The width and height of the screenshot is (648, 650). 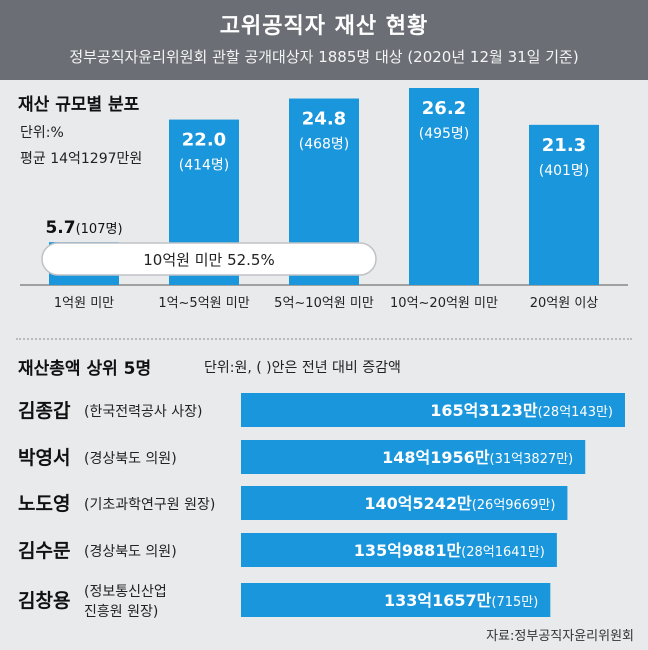 What do you see at coordinates (149, 505) in the screenshot?
I see `person-affiliation: (기초과학연구원 원장)` at bounding box center [149, 505].